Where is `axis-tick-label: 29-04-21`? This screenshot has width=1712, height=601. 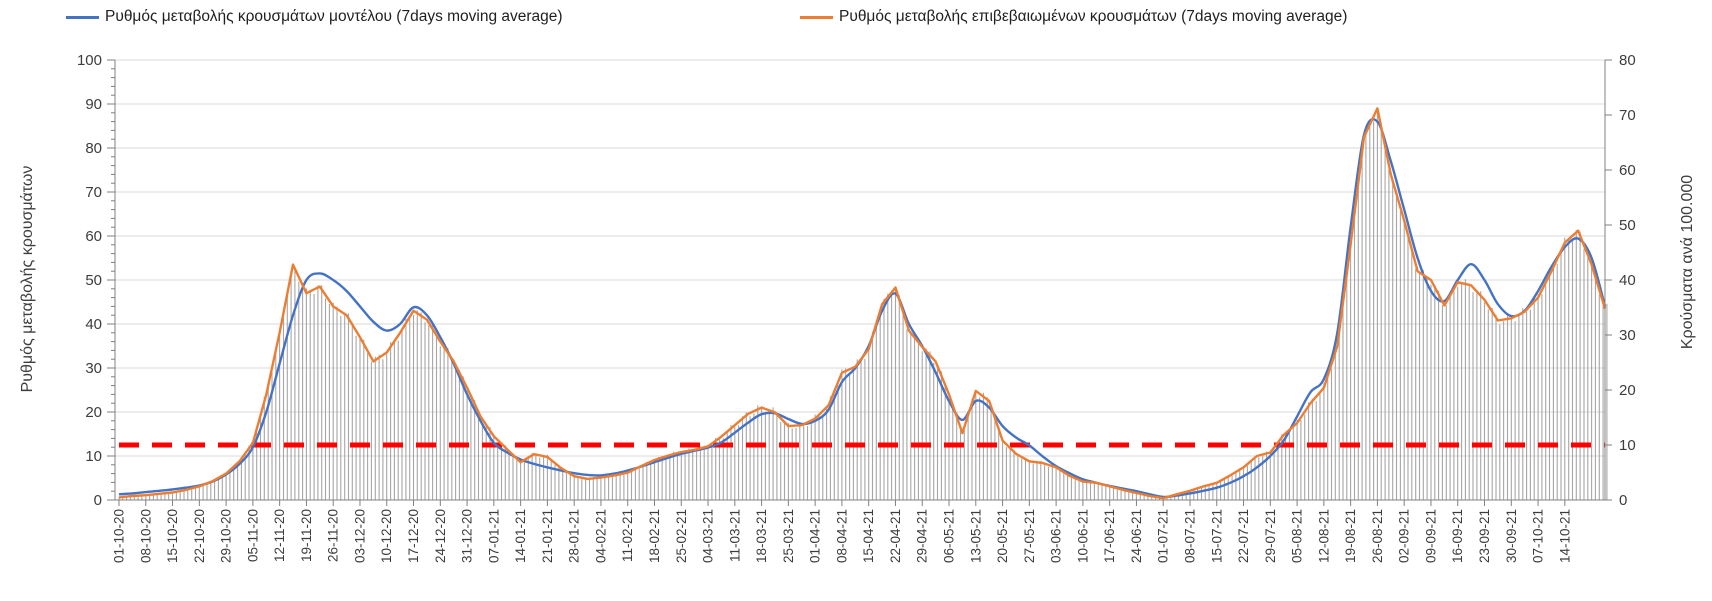 axis-tick-label: 29-04-21 is located at coordinates (922, 536).